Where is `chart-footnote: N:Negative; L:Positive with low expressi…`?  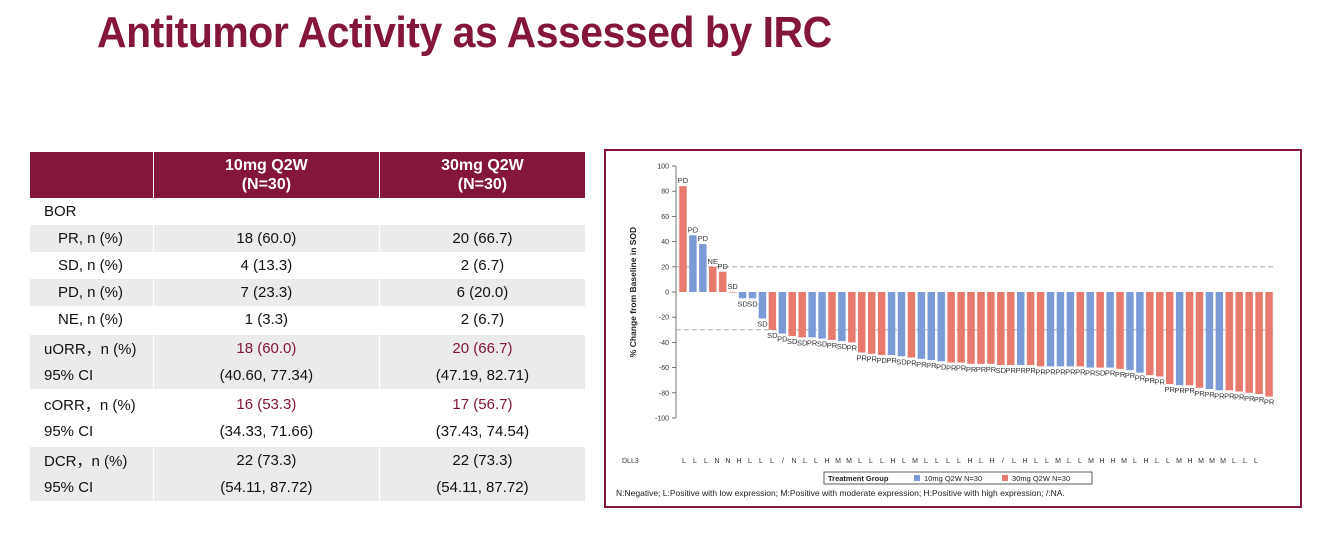
chart-footnote: N:Negative; L:Positive with low expressi… is located at coordinates (840, 493).